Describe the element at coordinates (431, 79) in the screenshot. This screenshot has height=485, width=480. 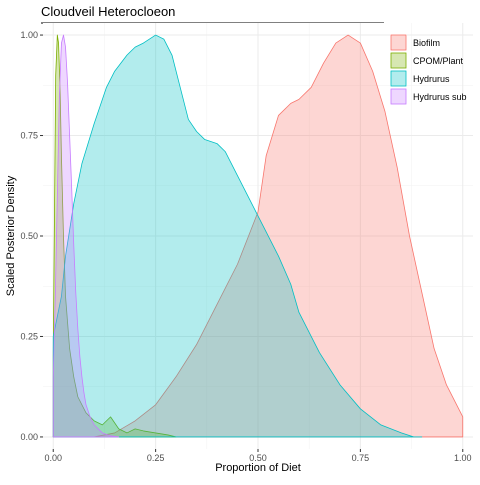
I see `legend-label-hydrurus: Hydrurus` at that location.